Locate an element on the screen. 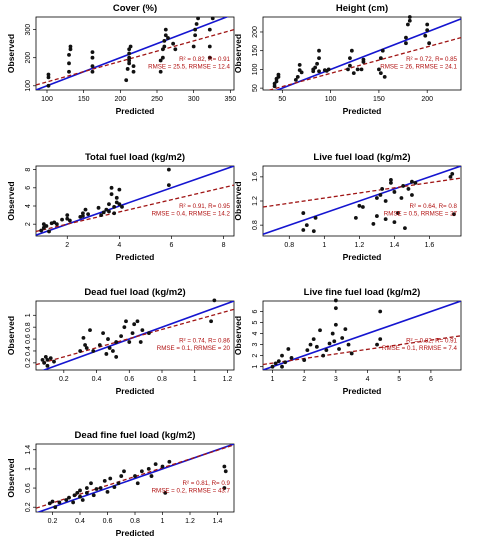 This screenshot has width=477, height=550. x-tick-label: 1 is located at coordinates (273, 379).